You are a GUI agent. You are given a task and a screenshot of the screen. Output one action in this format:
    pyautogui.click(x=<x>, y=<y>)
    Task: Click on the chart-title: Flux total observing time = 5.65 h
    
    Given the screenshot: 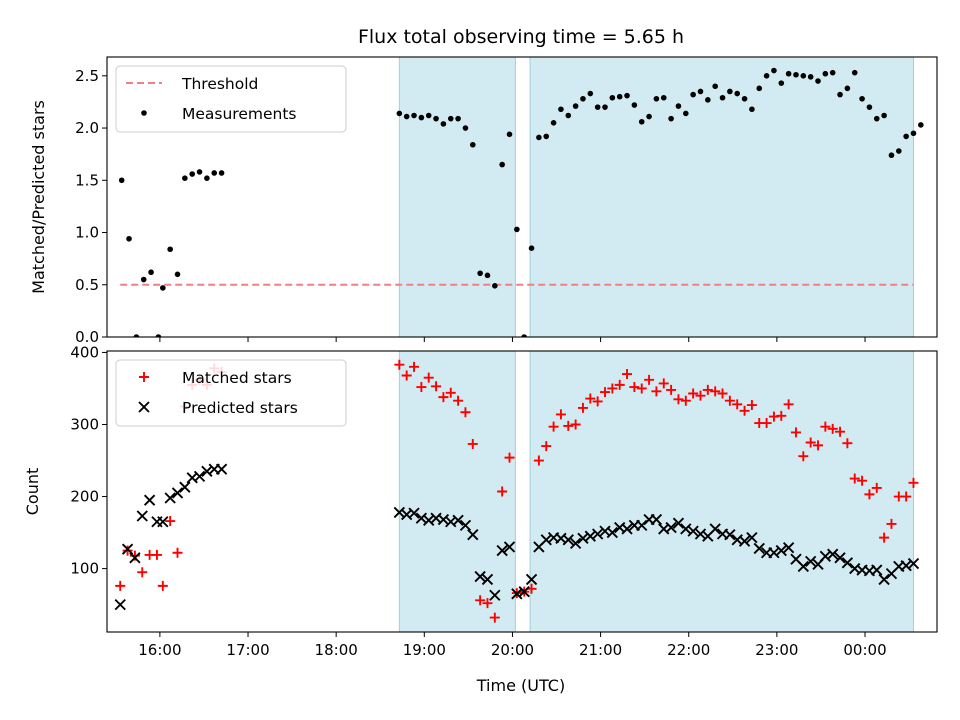 What is the action you would take?
    pyautogui.click(x=521, y=37)
    